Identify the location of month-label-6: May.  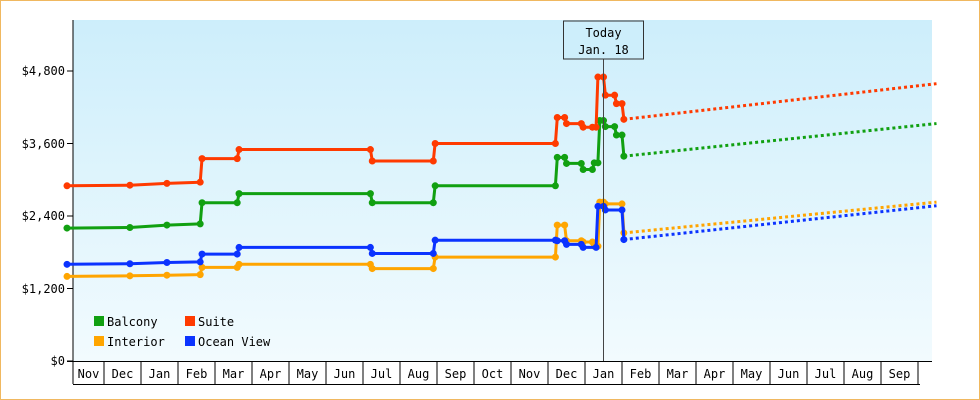
(308, 374).